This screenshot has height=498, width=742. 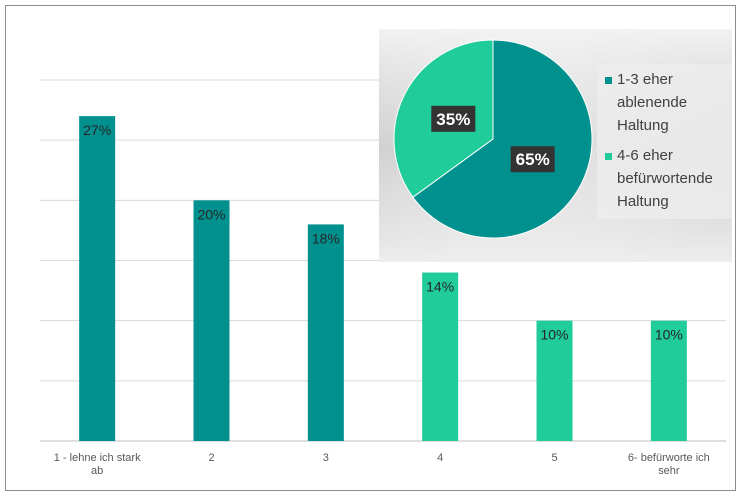 I want to click on x-tick-label: 3, so click(x=326, y=458).